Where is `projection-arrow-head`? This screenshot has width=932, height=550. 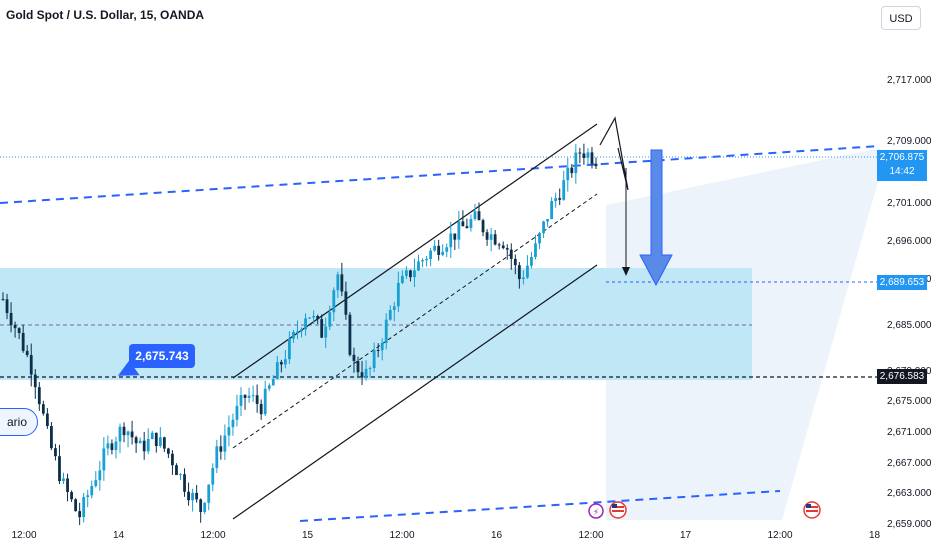 projection-arrow-head is located at coordinates (626, 271).